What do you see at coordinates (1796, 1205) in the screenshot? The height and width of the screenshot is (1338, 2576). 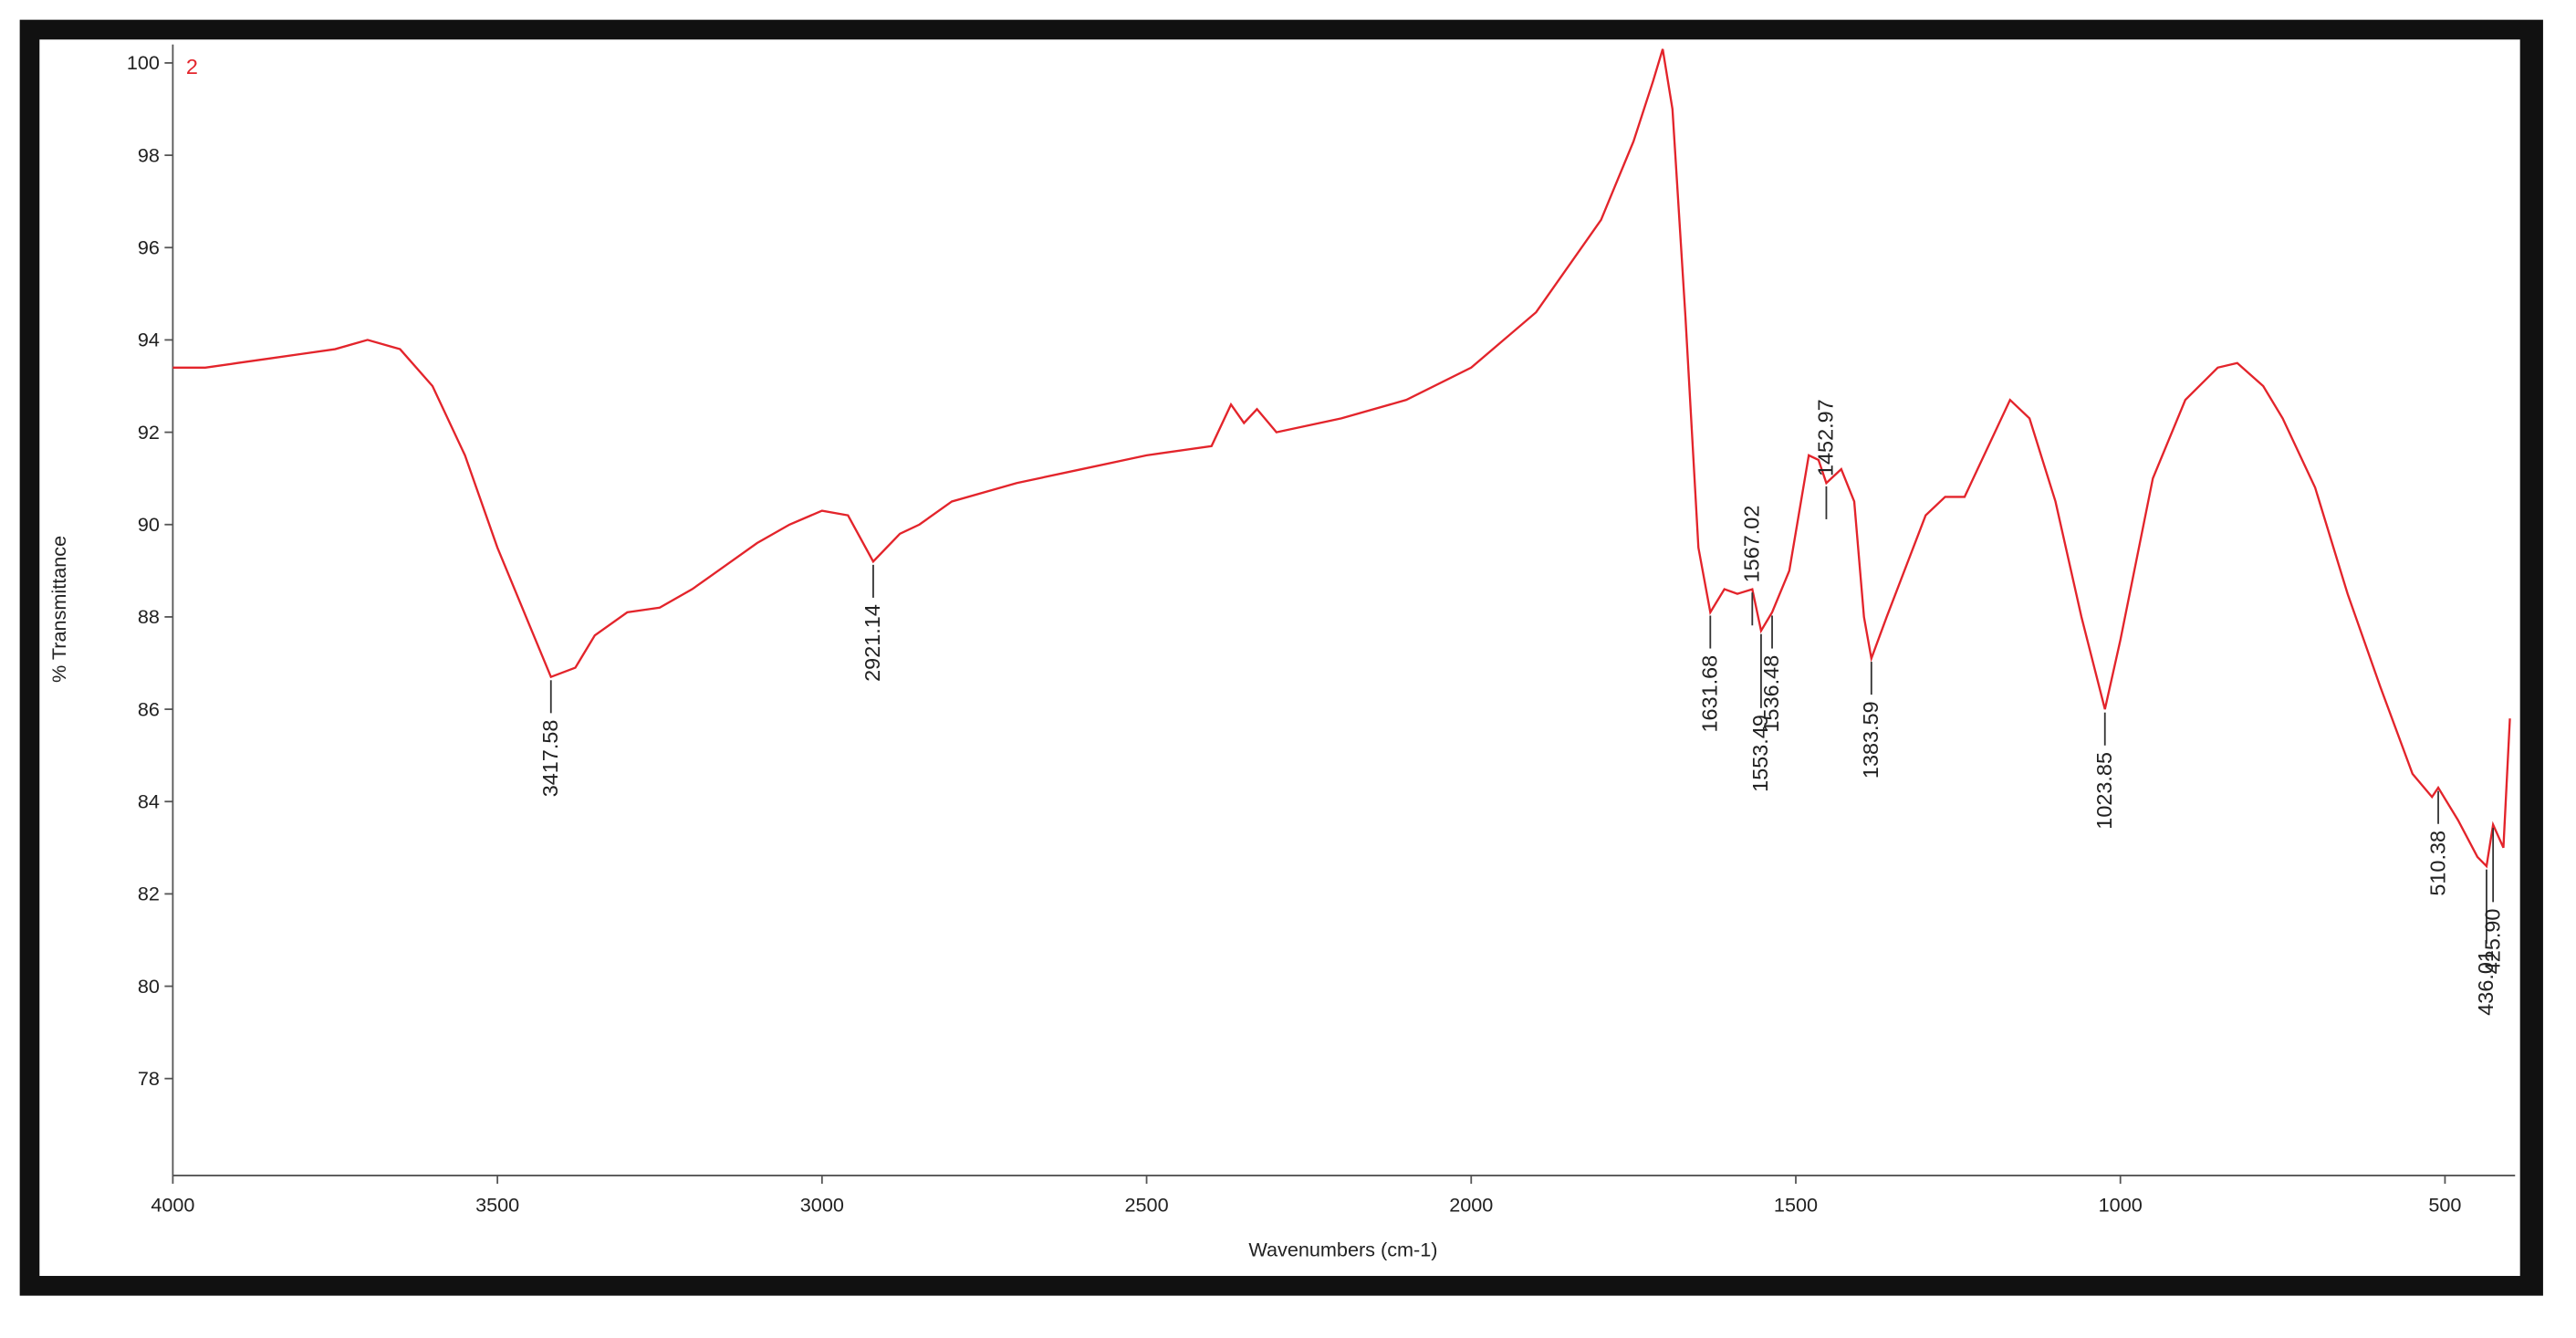 I see `x-tick-label: 1500` at bounding box center [1796, 1205].